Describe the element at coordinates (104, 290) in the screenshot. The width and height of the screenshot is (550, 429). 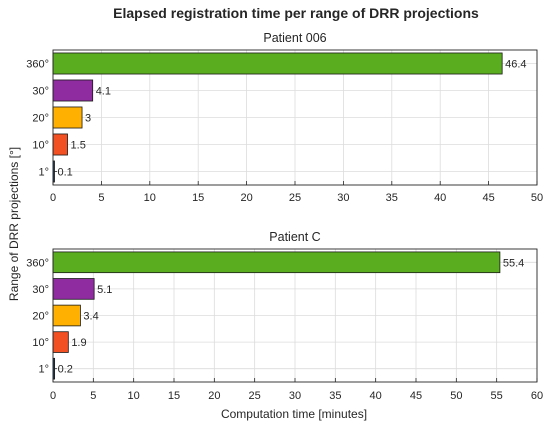
I see `bar-value-label: 5.1` at that location.